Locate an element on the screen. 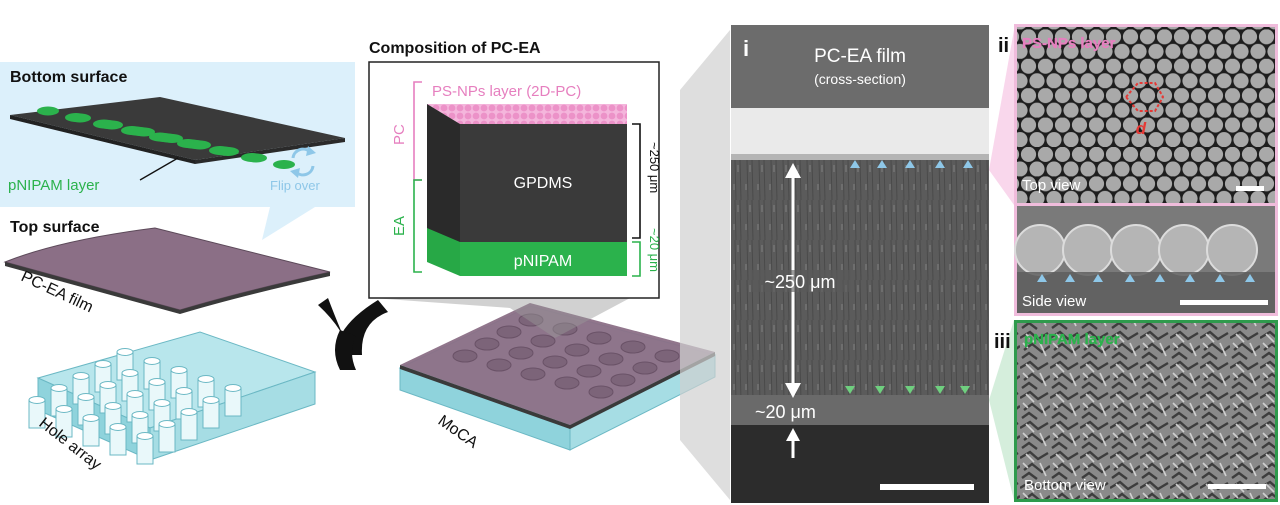  pnipam-cross-section is located at coordinates (860, 410).